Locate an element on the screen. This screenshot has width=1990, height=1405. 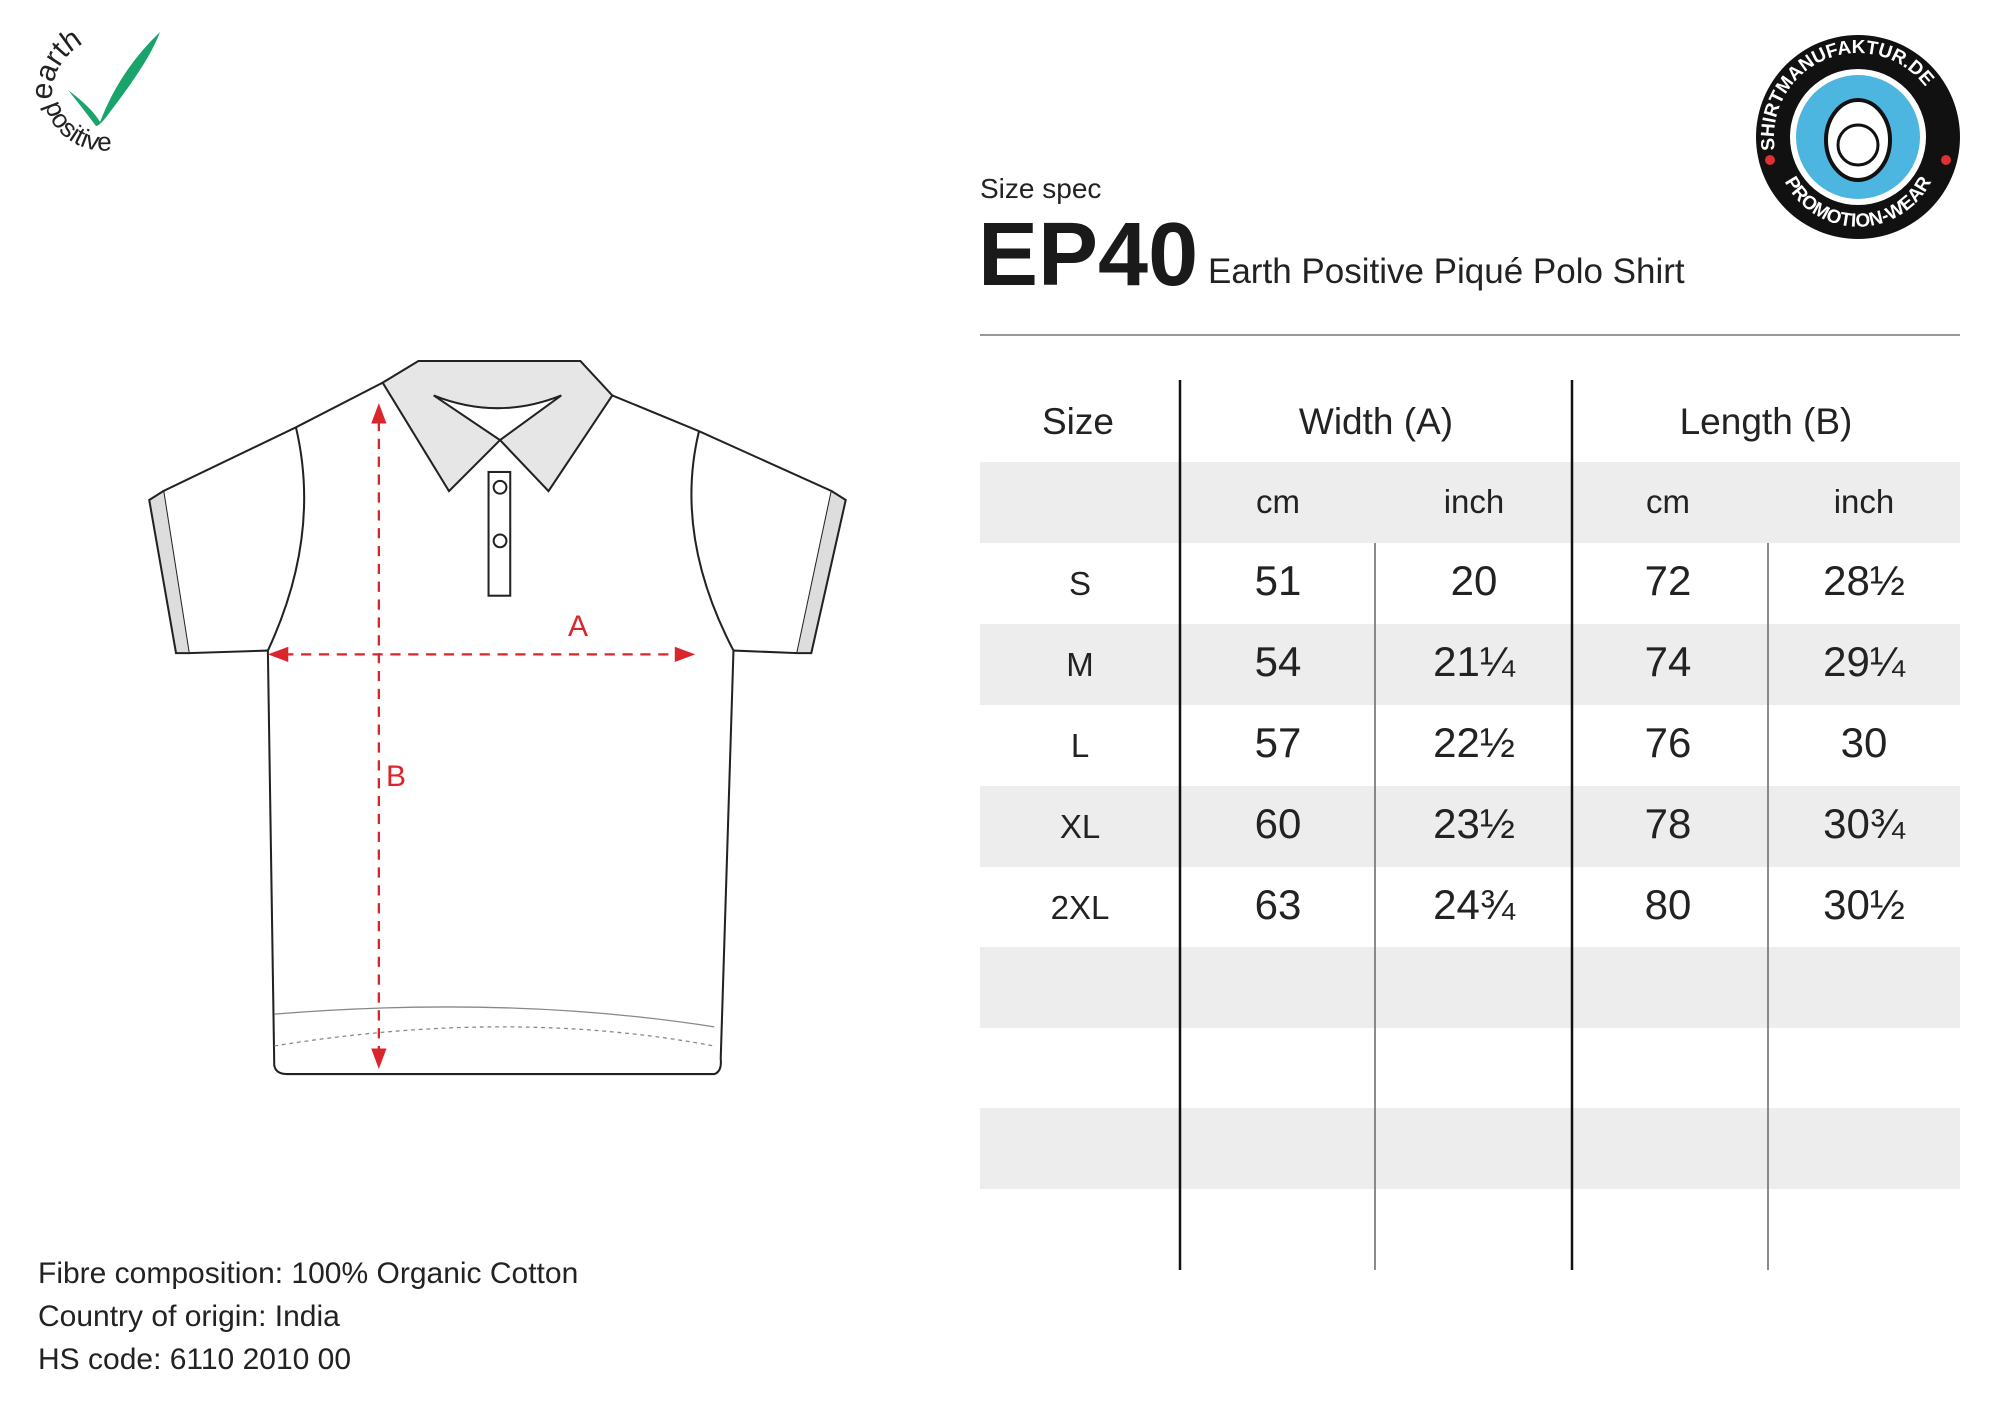
size-label: XL is located at coordinates (1080, 826).